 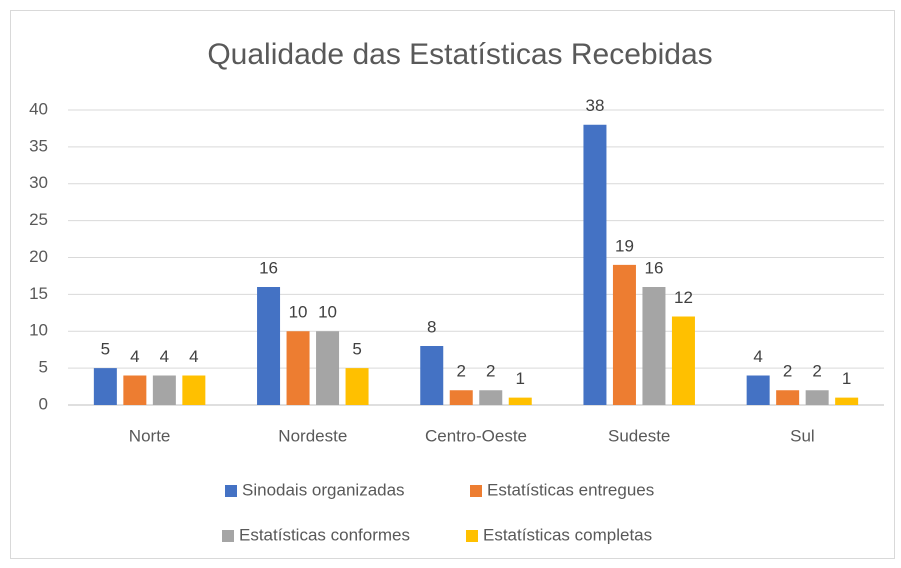 I want to click on x-tick-label: Sudeste, so click(x=639, y=435).